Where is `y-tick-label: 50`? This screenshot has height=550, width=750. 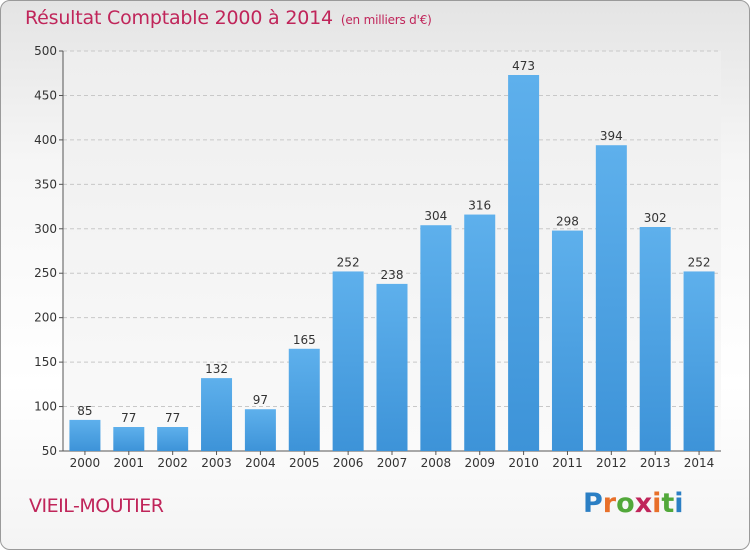 y-tick-label: 50 is located at coordinates (49, 451).